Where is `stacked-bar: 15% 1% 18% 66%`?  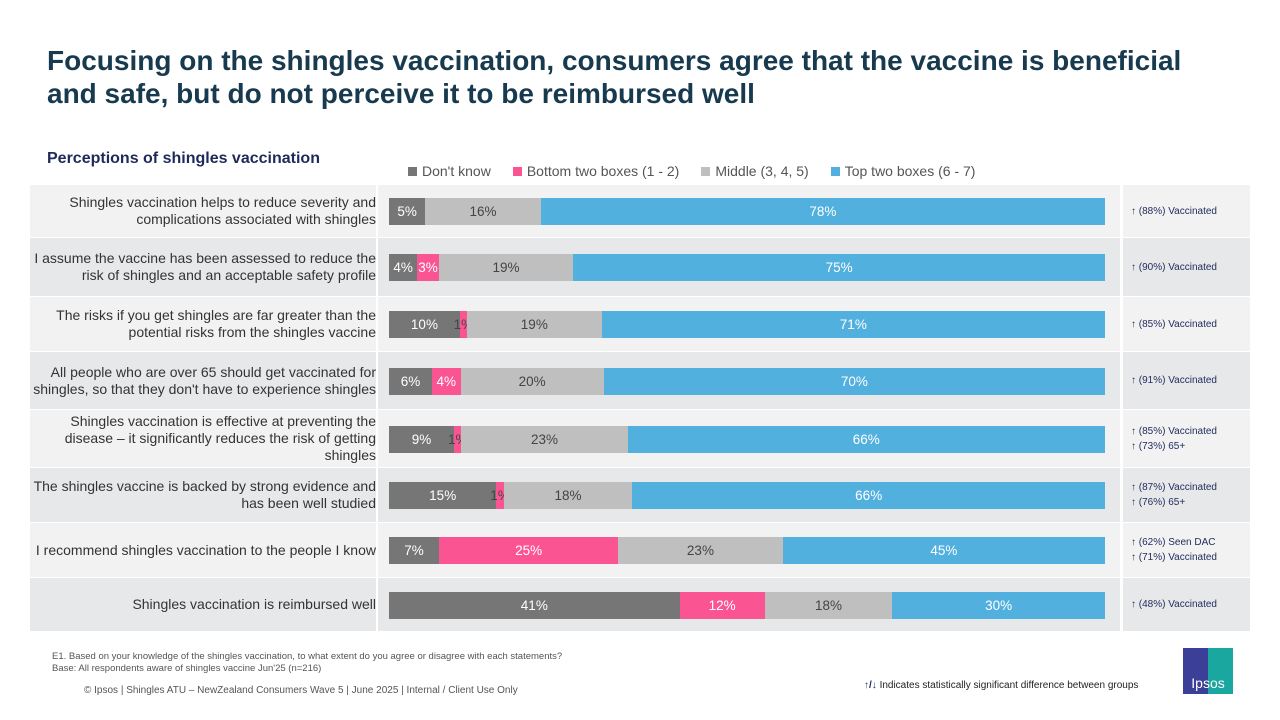
stacked-bar: 15% 1% 18% 66% is located at coordinates (747, 495).